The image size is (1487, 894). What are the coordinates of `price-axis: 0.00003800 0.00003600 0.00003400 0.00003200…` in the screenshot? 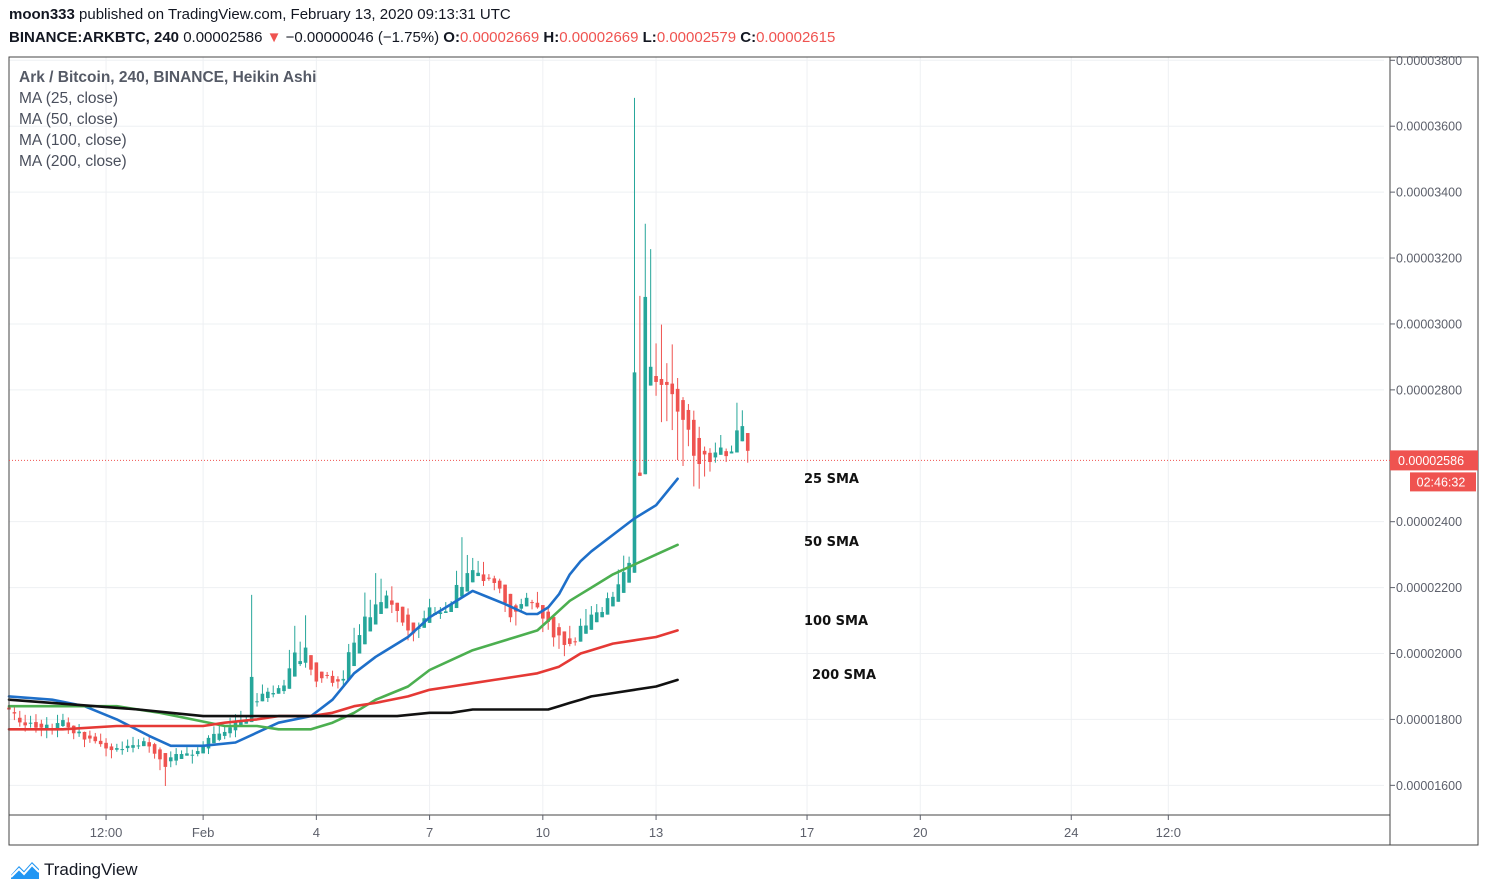 It's located at (1426, 423).